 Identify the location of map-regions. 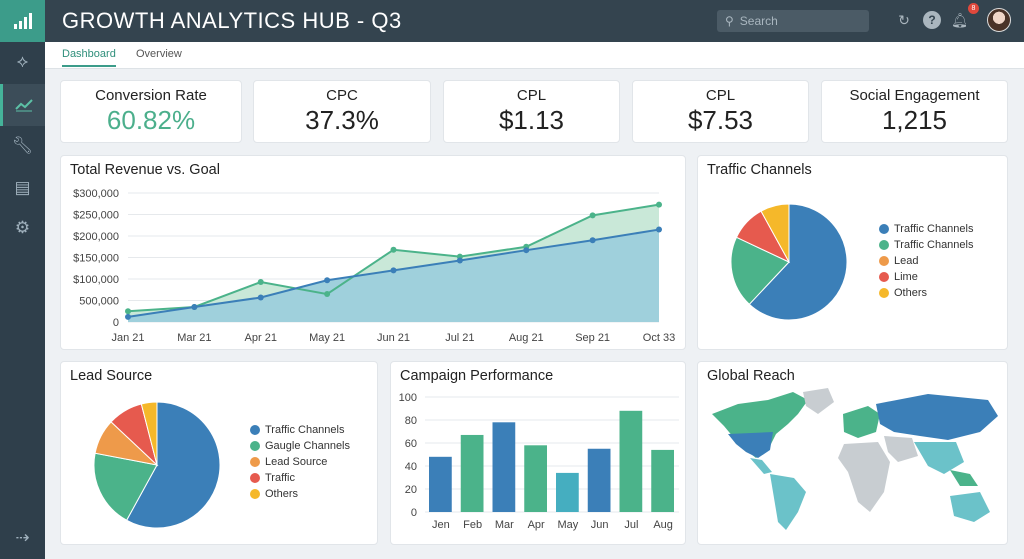
(855, 459).